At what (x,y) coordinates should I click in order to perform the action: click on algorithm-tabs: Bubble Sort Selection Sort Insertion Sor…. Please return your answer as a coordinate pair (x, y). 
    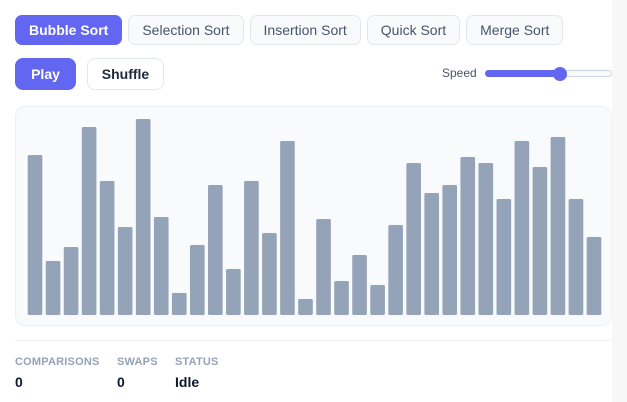
    Looking at the image, I should click on (292, 30).